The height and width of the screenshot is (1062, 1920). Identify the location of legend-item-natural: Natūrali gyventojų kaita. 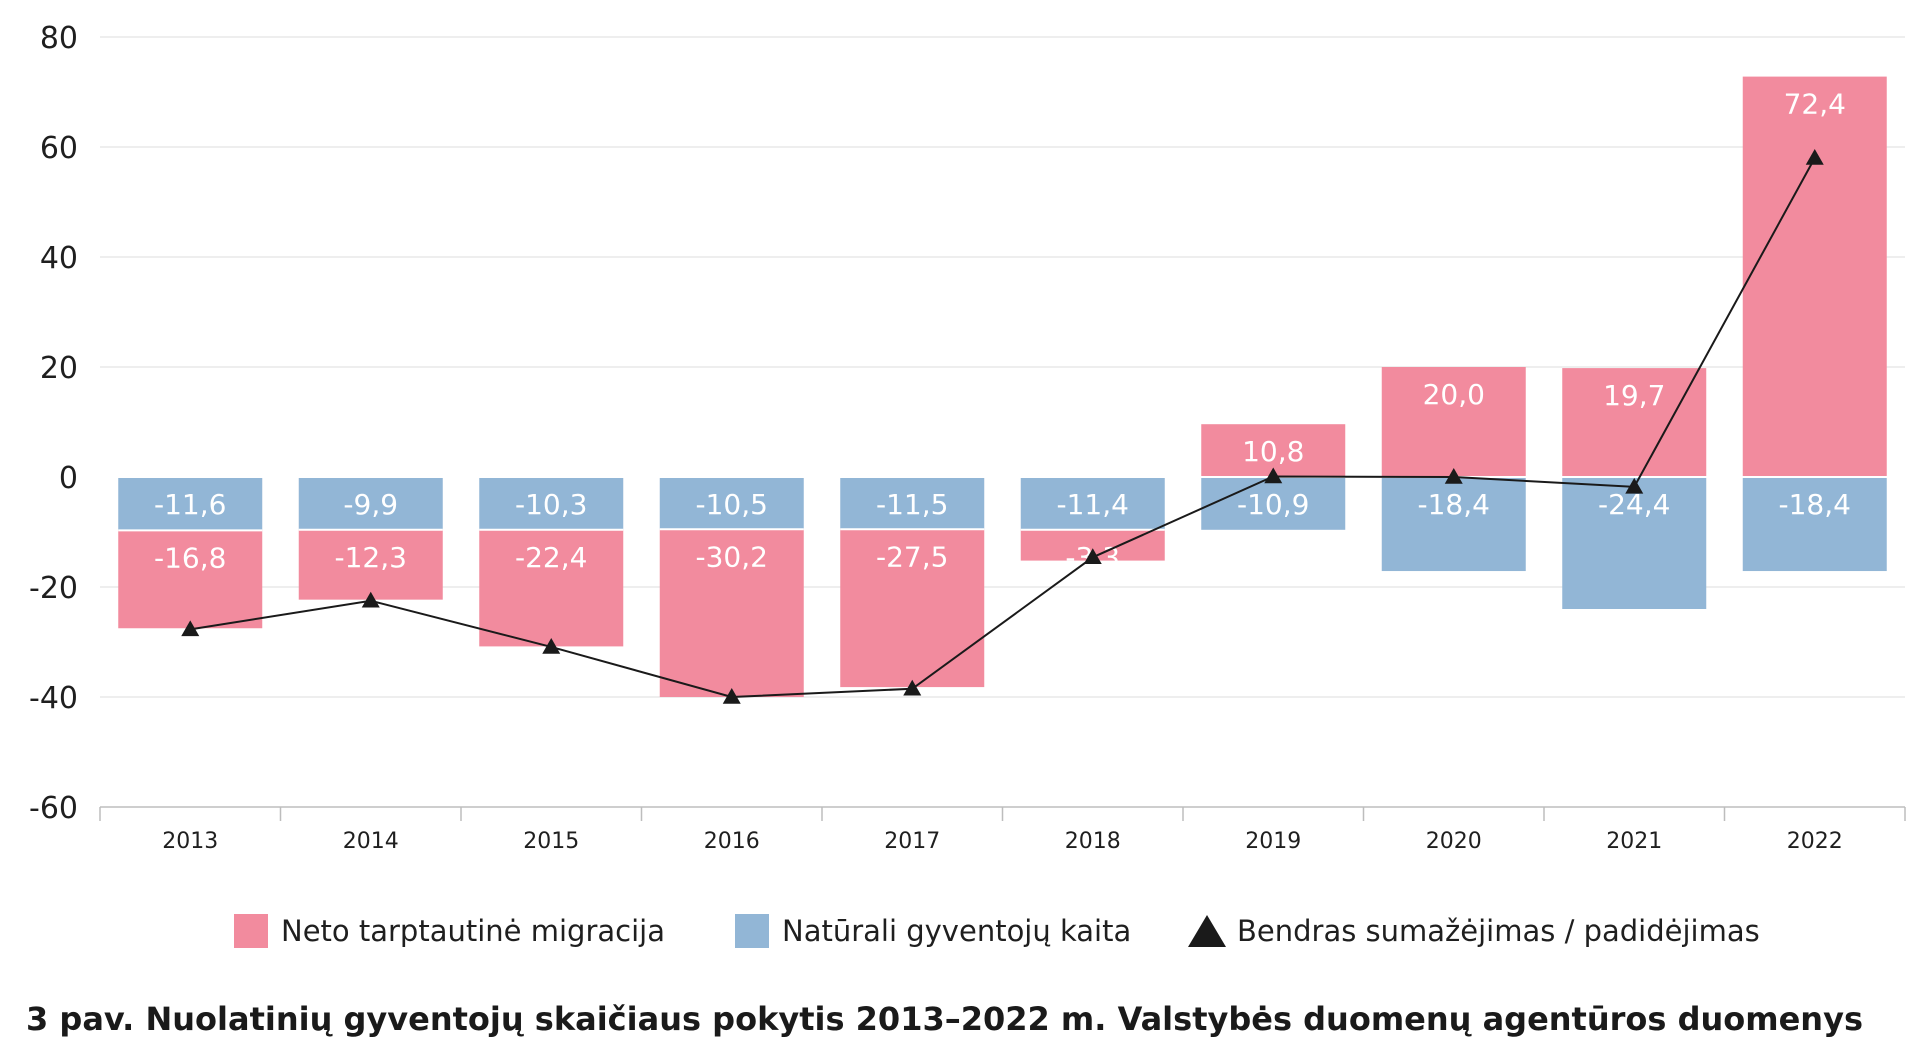
(933, 931).